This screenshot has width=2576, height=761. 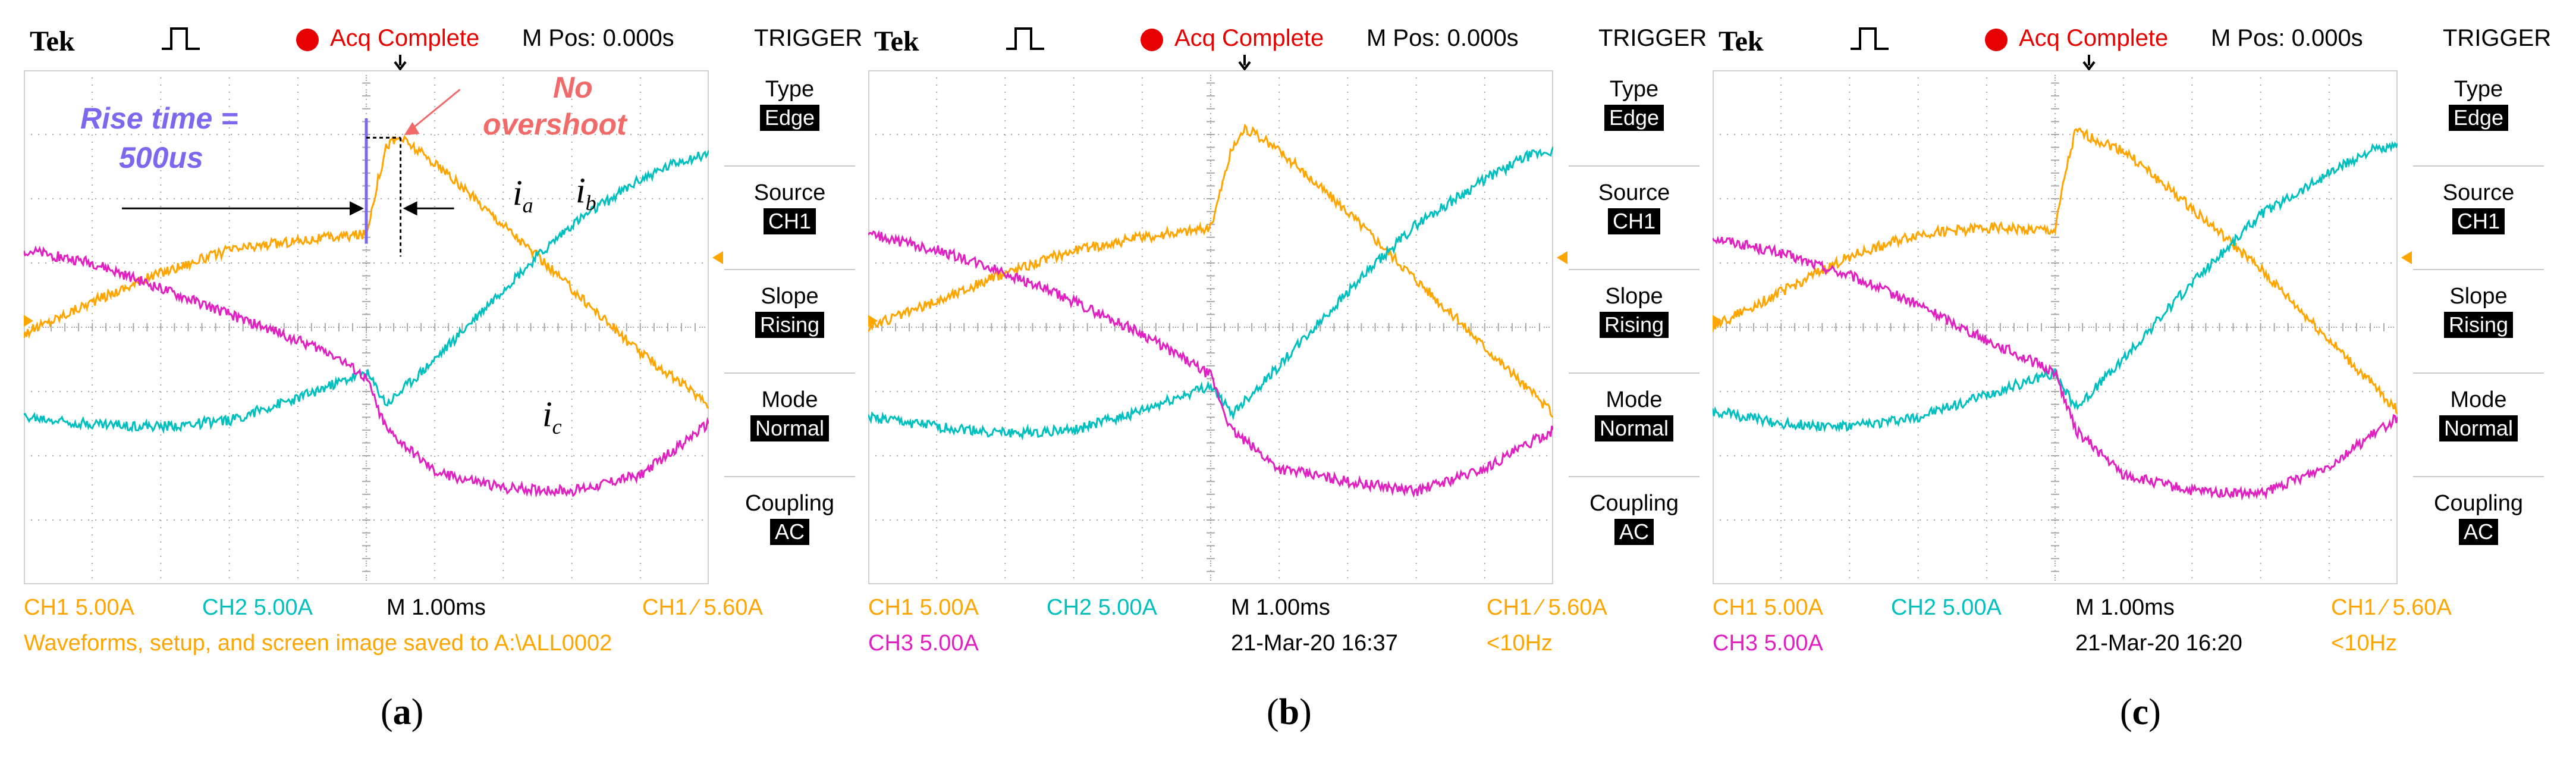 I want to click on caption-a-close: ), so click(x=417, y=712).